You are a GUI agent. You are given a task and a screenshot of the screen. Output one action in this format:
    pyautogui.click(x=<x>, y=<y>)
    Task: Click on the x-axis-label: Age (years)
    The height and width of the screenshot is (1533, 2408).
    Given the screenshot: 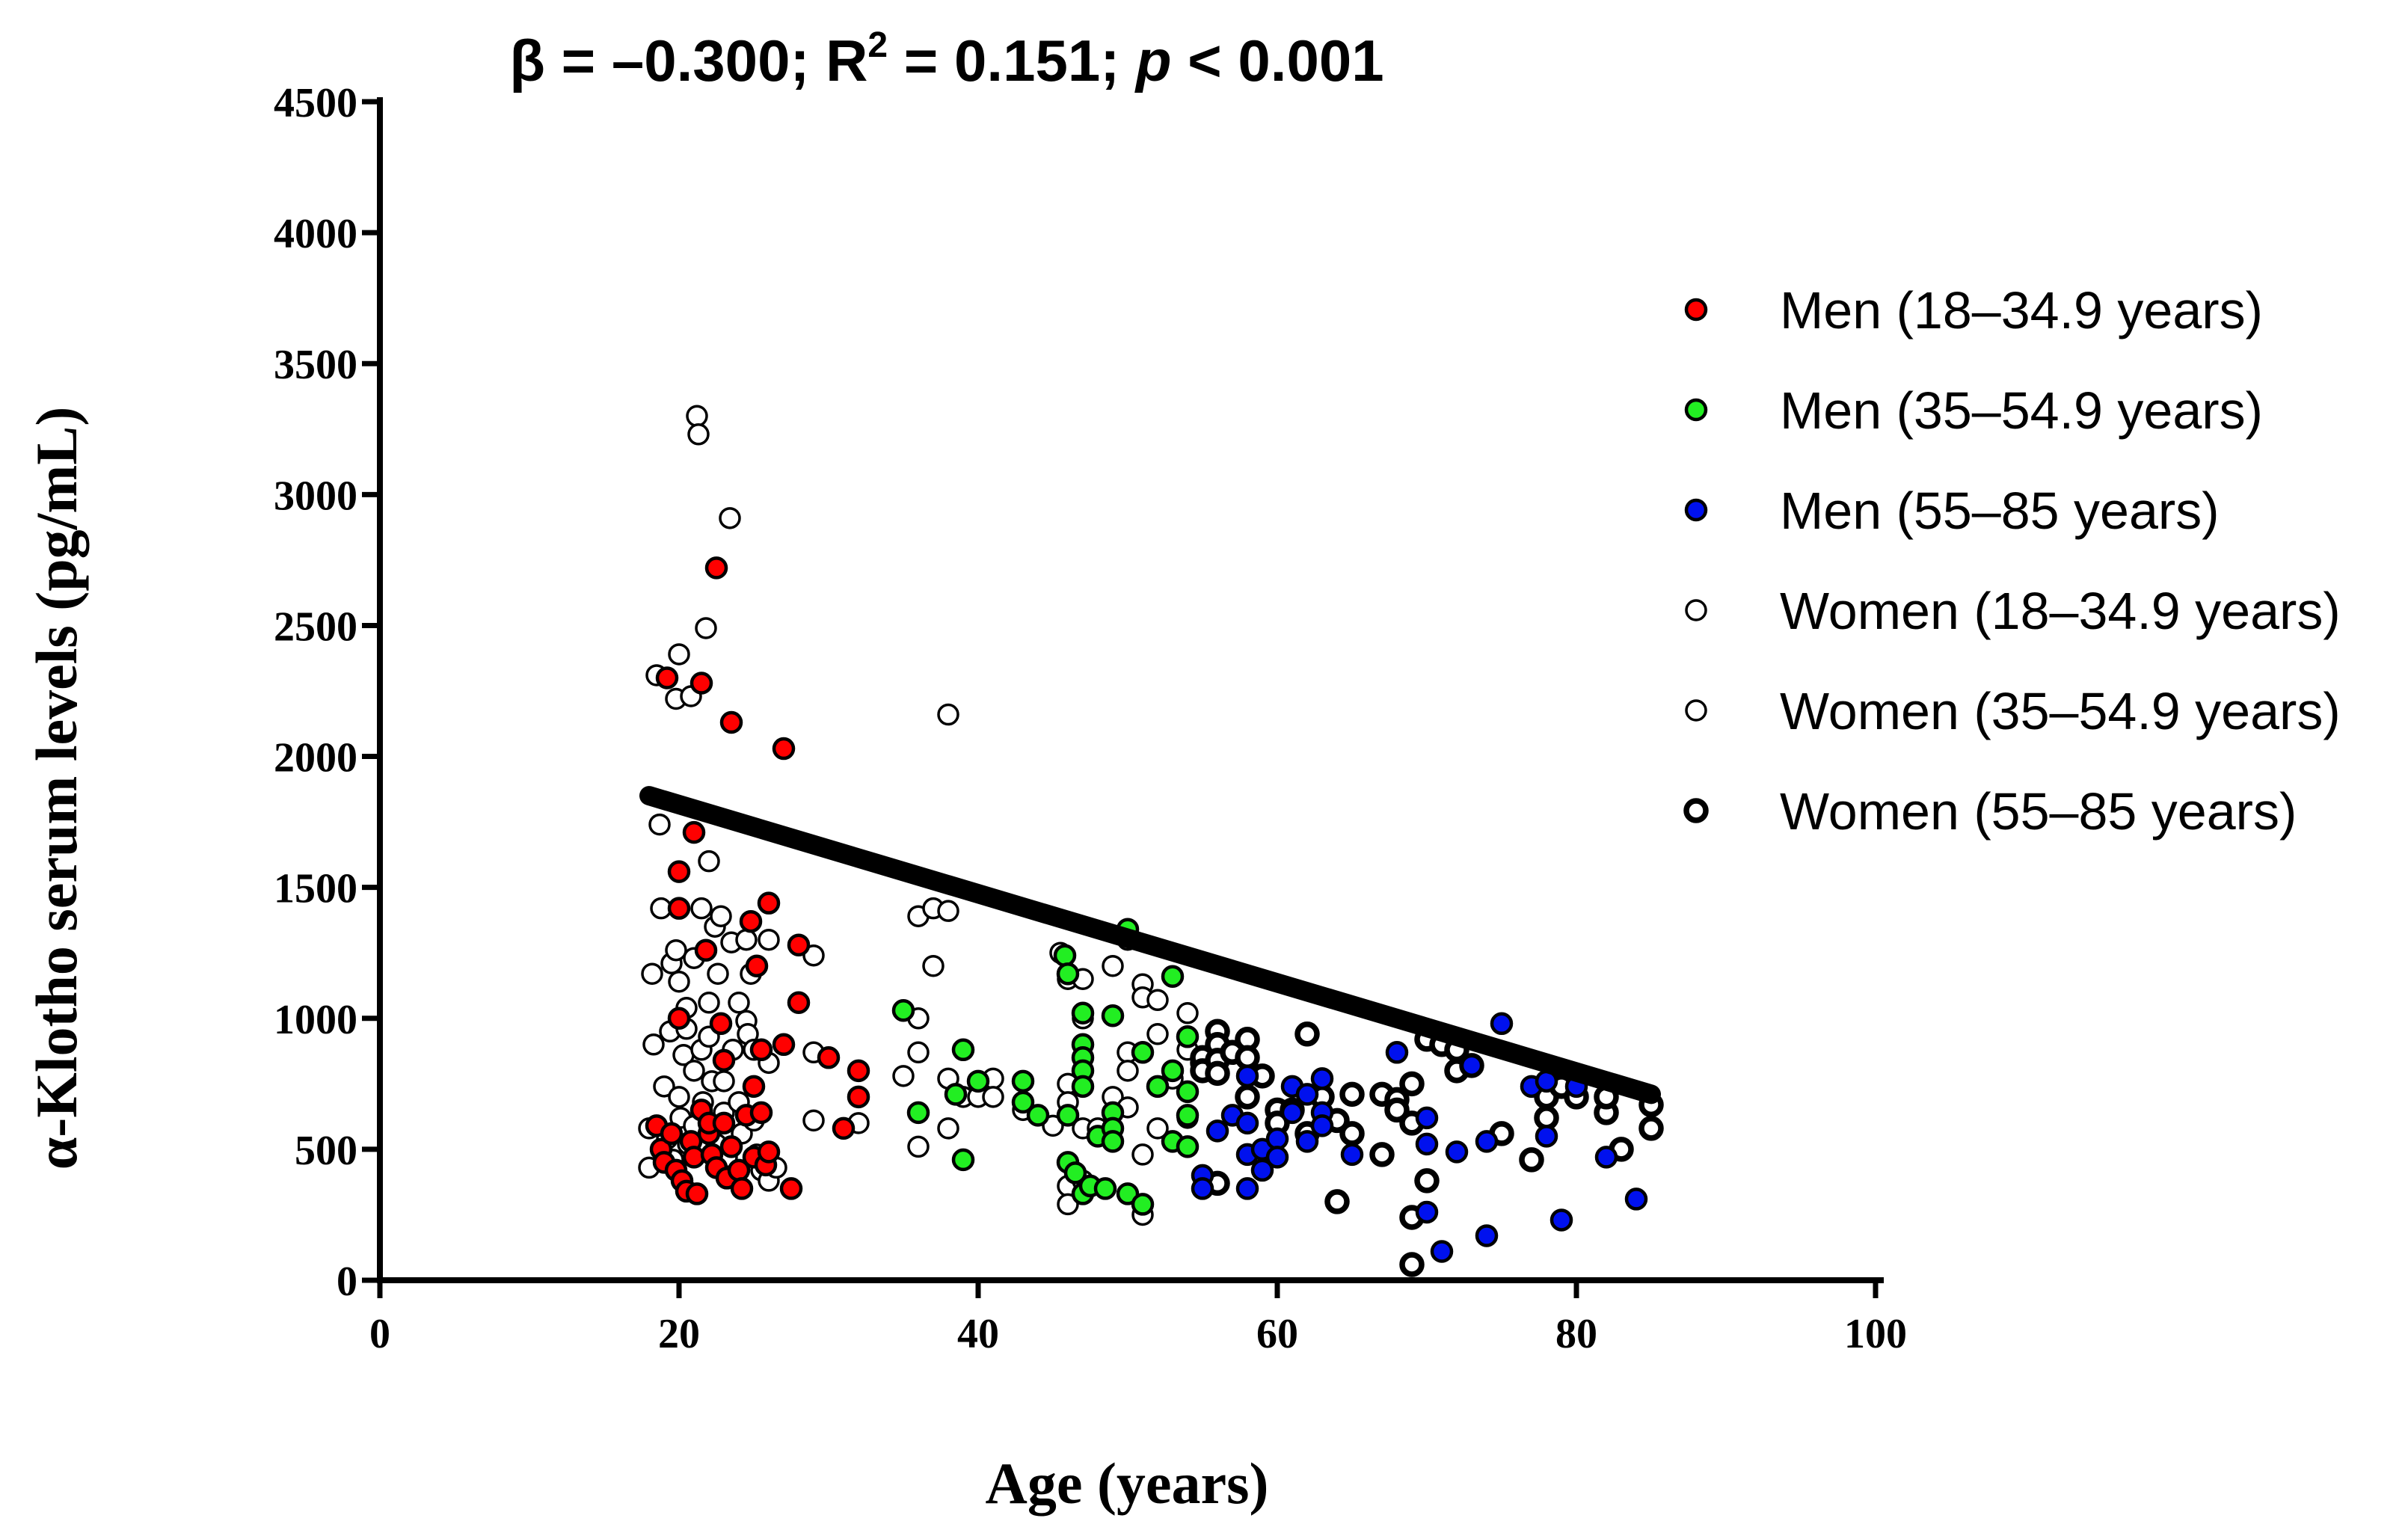 What is the action you would take?
    pyautogui.click(x=1127, y=1483)
    